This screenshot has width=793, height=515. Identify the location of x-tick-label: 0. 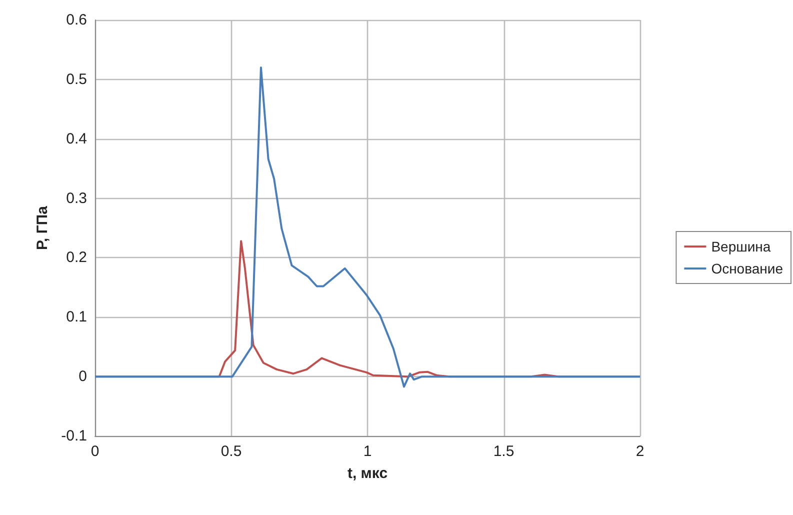
(95, 451).